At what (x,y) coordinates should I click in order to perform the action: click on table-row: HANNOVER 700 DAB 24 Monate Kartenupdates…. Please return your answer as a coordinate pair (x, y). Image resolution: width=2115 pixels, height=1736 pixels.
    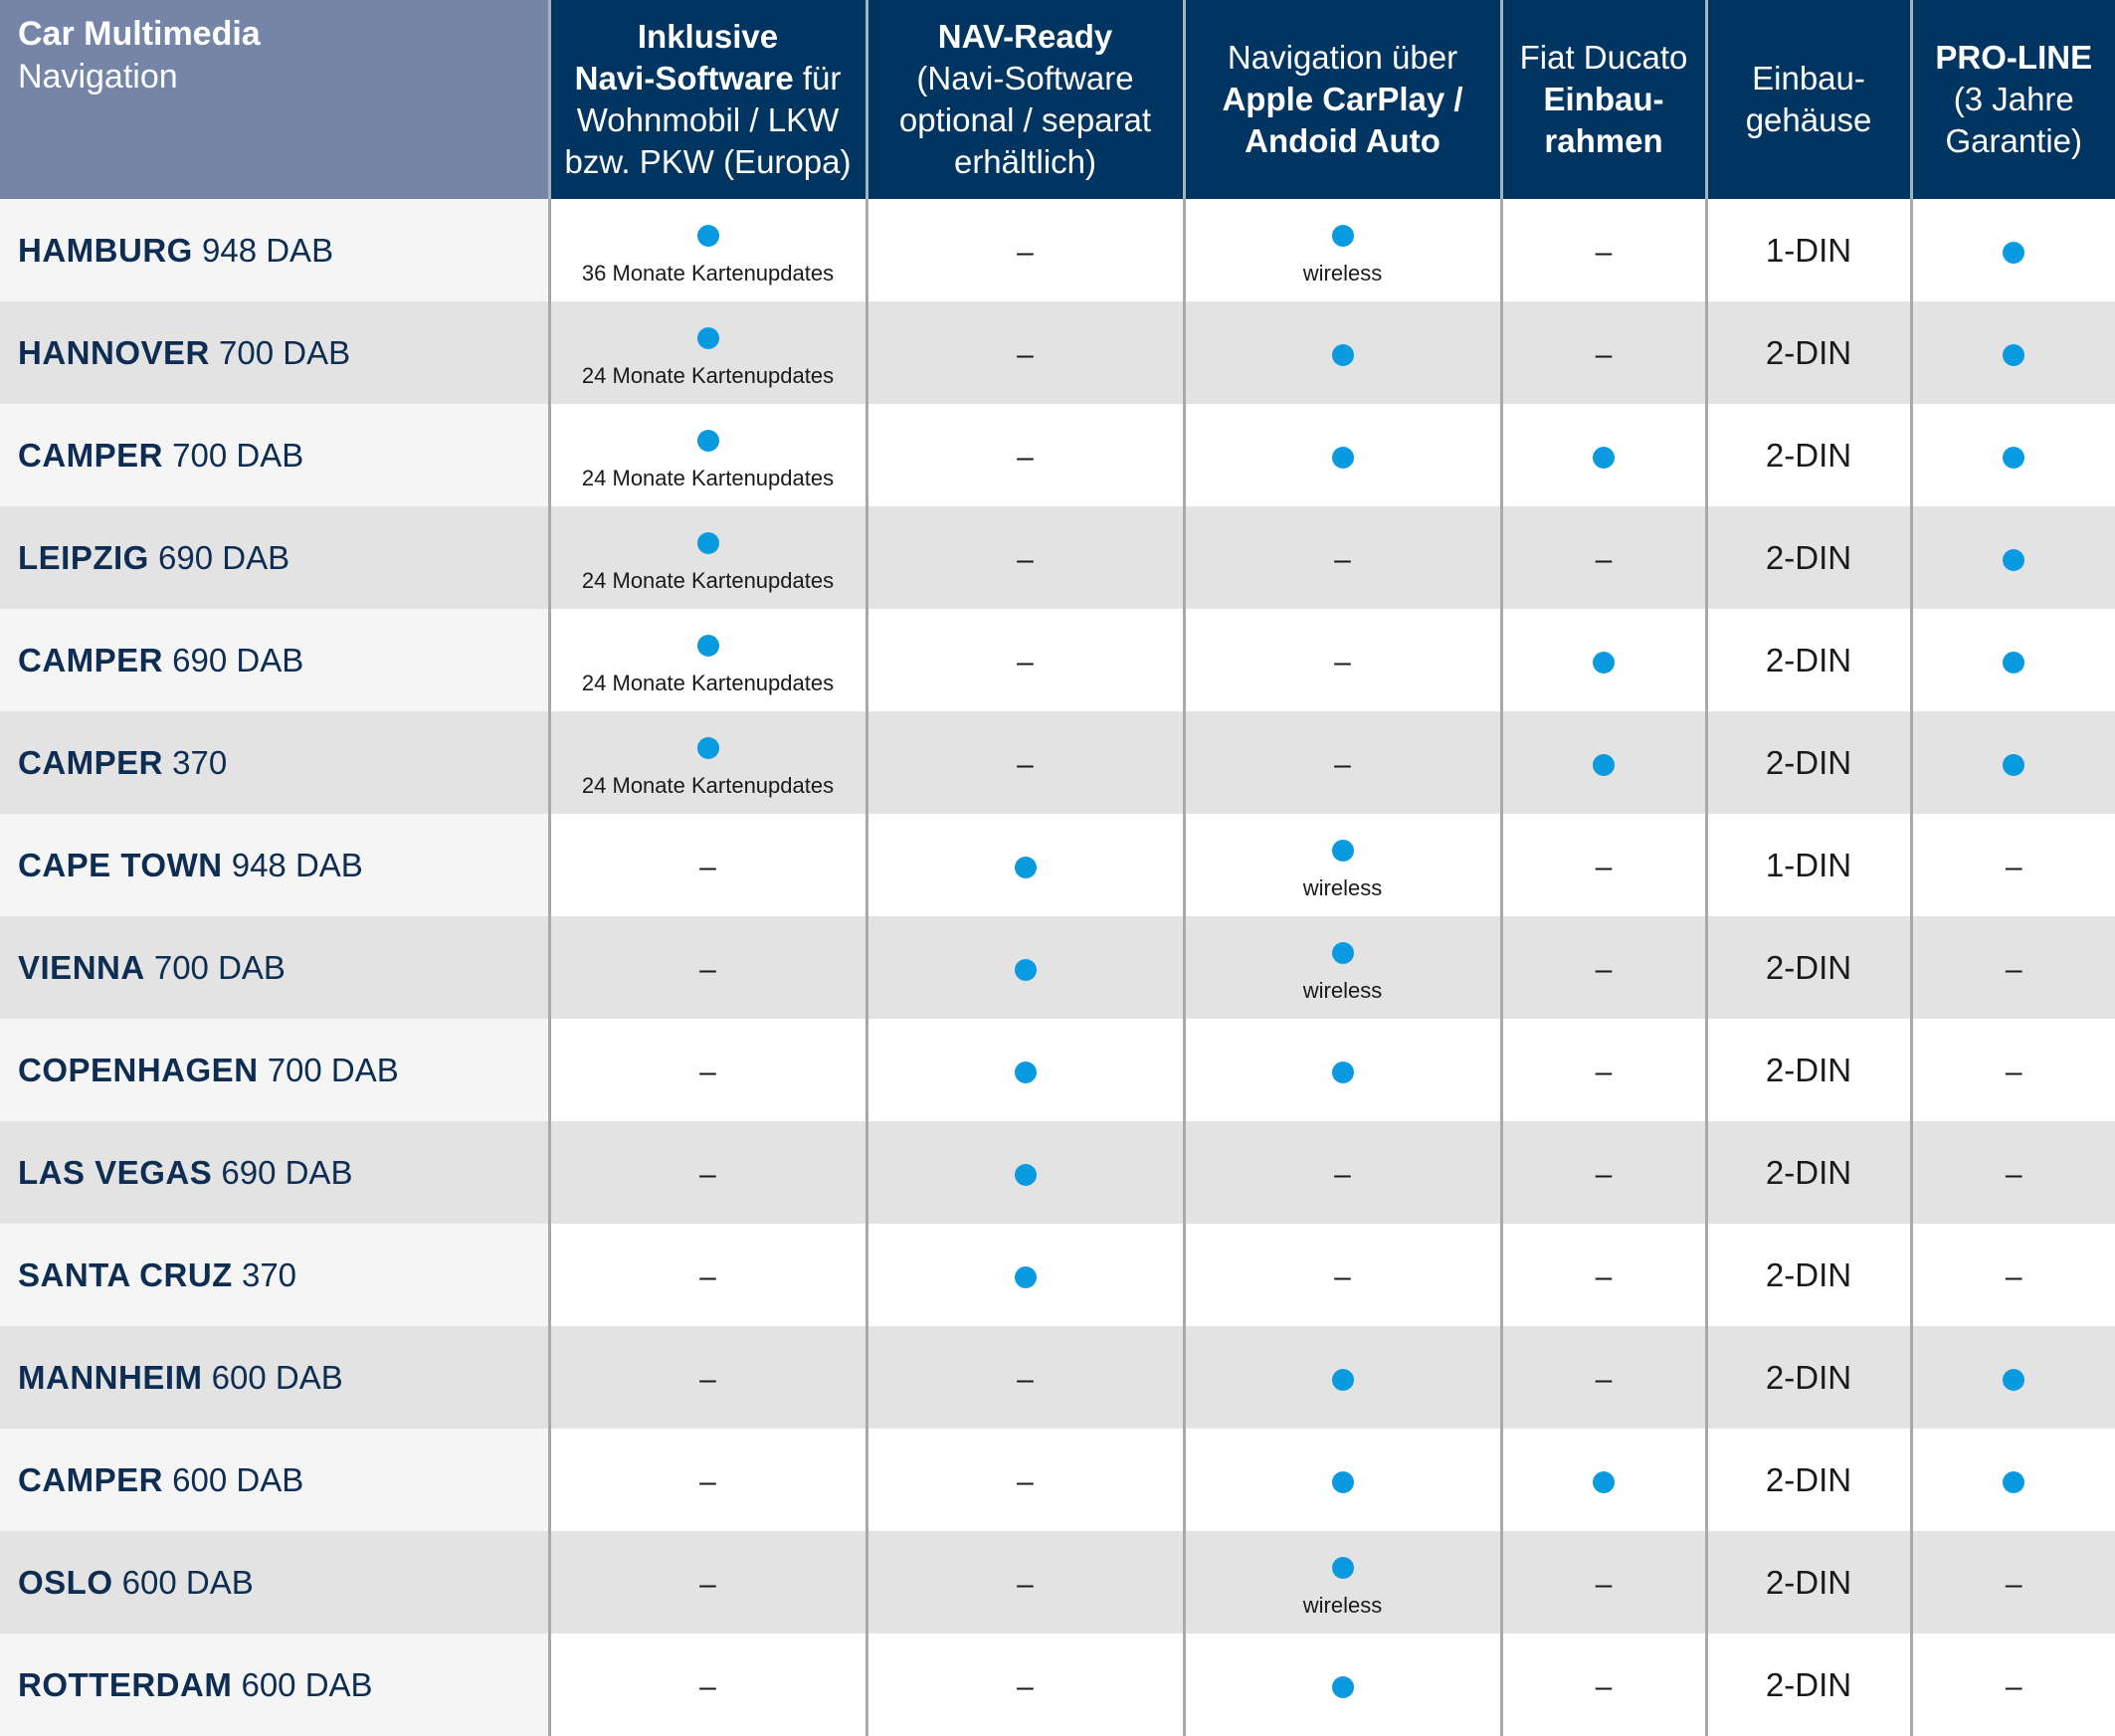
    Looking at the image, I should click on (1057, 353).